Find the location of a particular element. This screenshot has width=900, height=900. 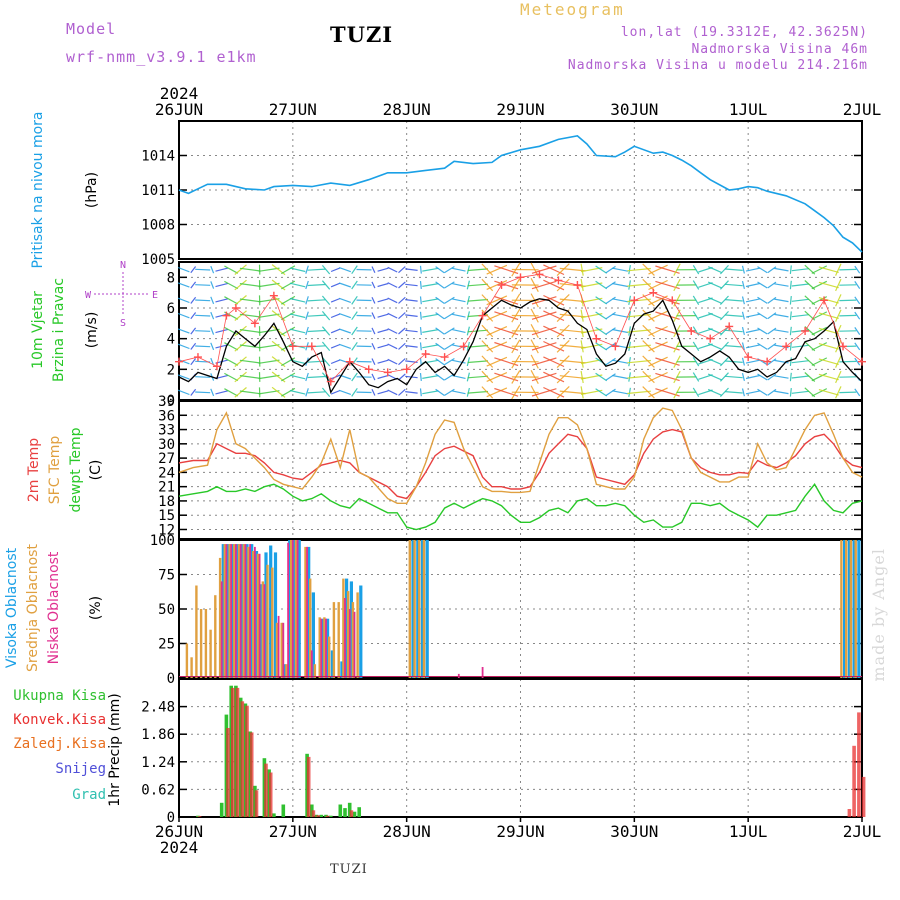

top-date-label: 30JUN is located at coordinates (634, 109).